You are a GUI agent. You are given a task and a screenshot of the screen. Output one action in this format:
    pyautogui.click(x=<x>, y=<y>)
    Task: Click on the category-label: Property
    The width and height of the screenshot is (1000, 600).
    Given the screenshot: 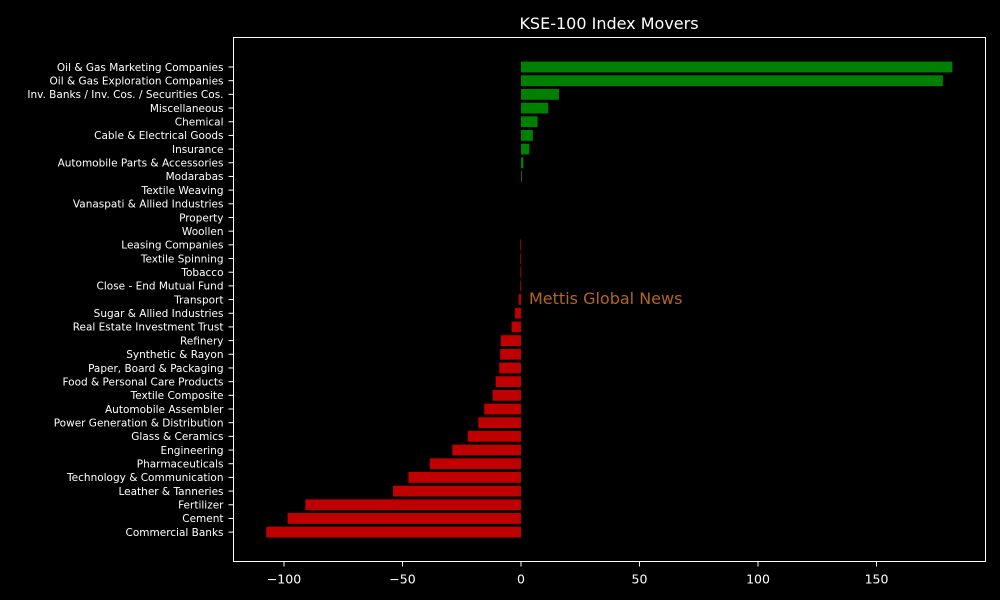 What is the action you would take?
    pyautogui.click(x=201, y=218)
    